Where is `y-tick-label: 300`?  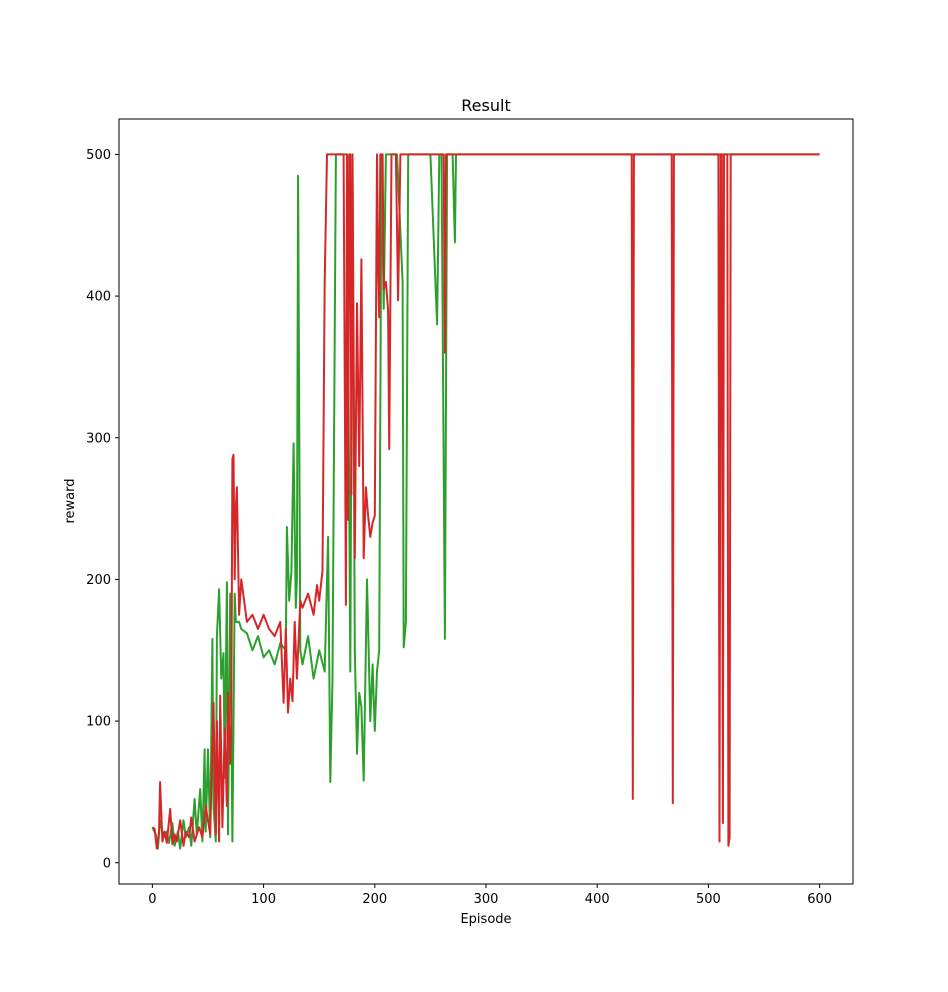
y-tick-label: 300 is located at coordinates (98, 438).